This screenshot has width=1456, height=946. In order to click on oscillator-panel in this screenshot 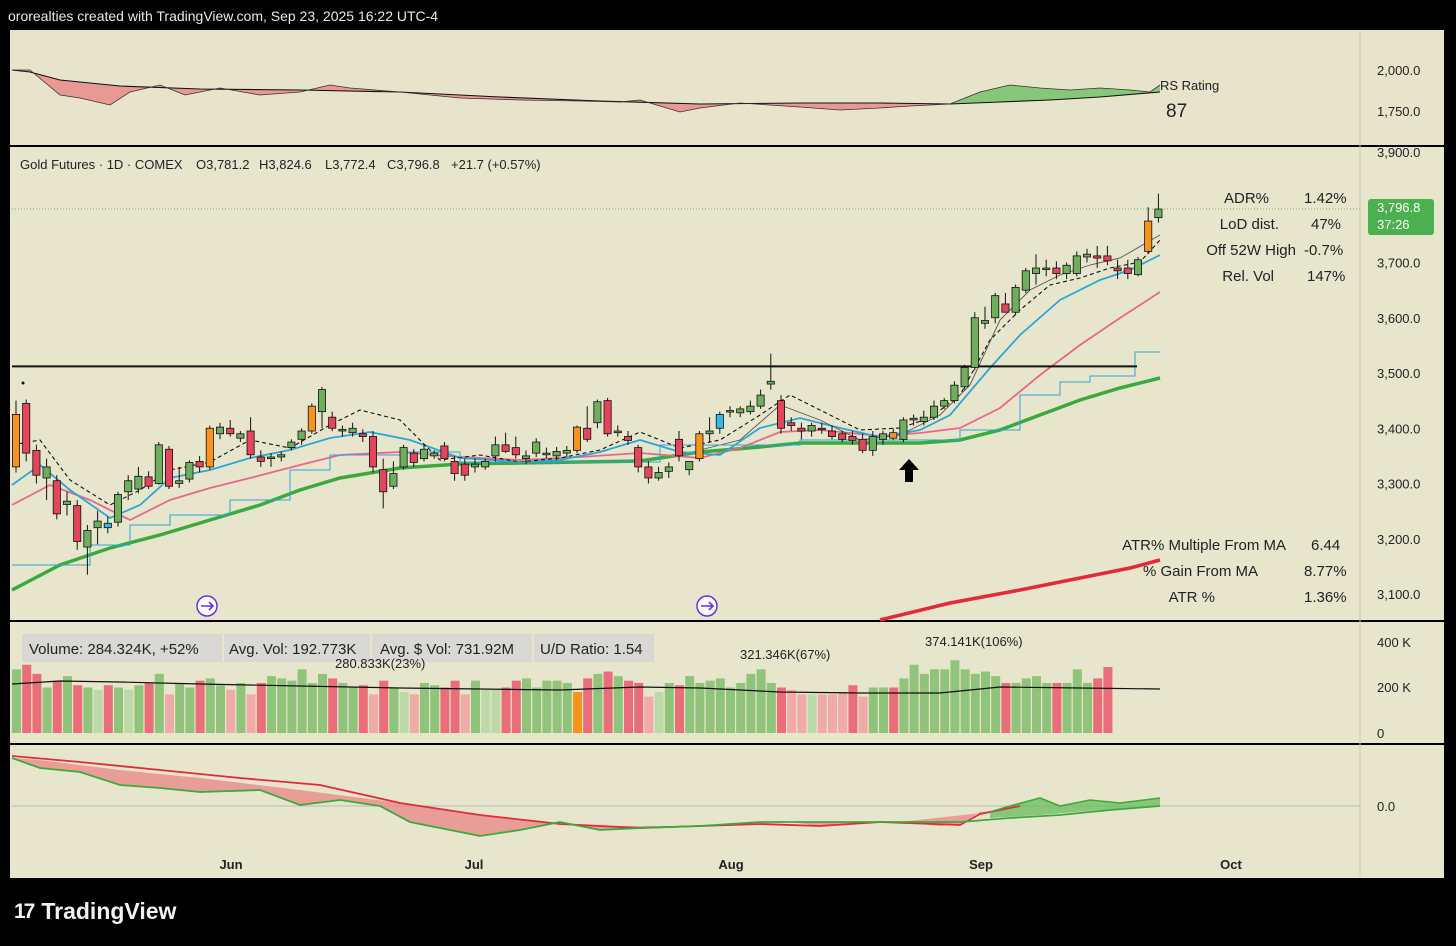, I will do `click(727, 797)`.